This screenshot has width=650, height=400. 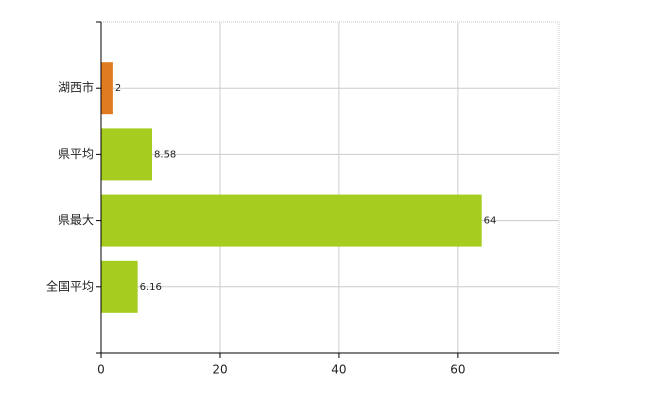 What do you see at coordinates (151, 287) in the screenshot?
I see `value-label: 6.16` at bounding box center [151, 287].